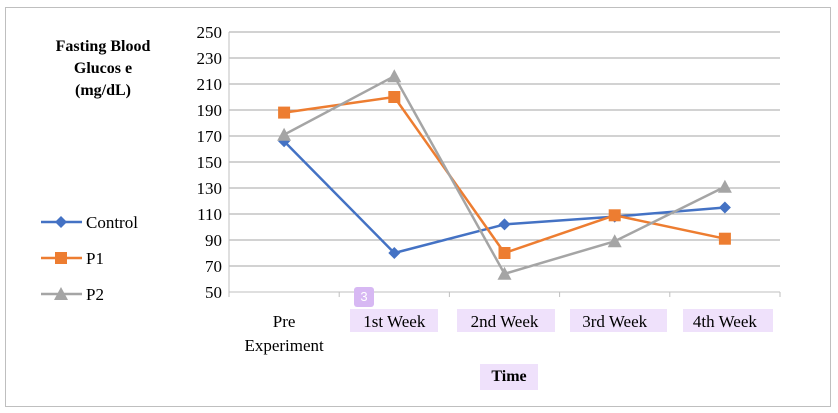 Image resolution: width=838 pixels, height=413 pixels. I want to click on legend-label-p1: P1, so click(95, 258).